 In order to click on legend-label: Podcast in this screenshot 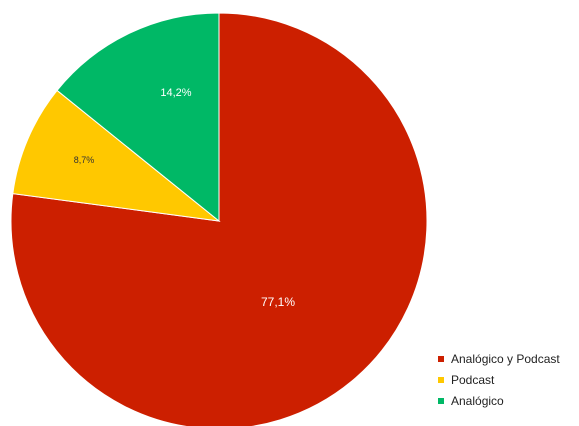, I will do `click(473, 379)`.